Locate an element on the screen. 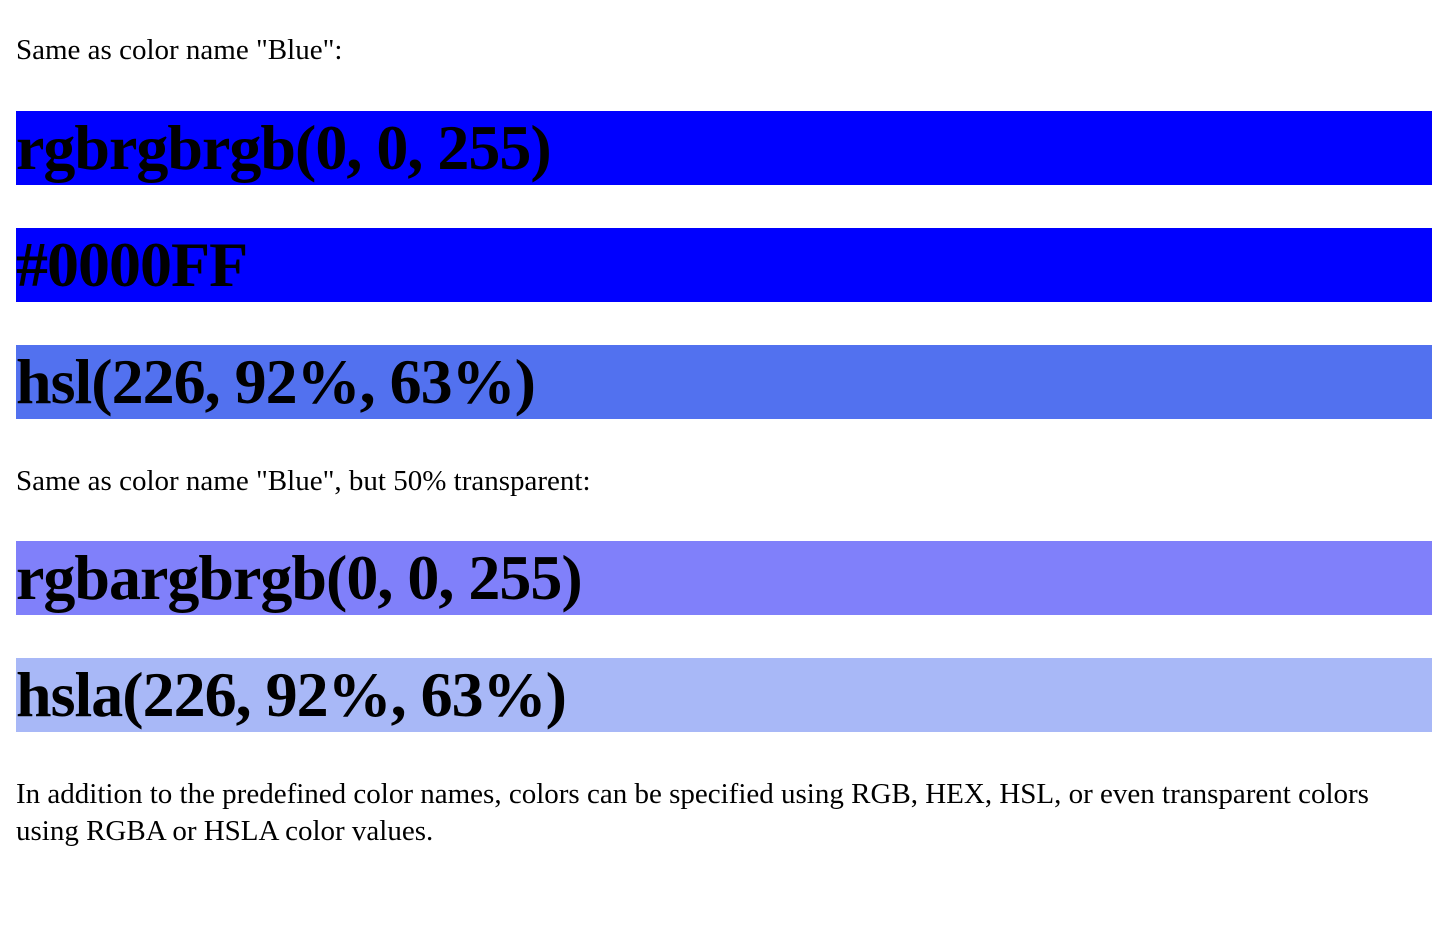 This screenshot has width=1446, height=930. swatch-hex: #0000FF is located at coordinates (724, 265).